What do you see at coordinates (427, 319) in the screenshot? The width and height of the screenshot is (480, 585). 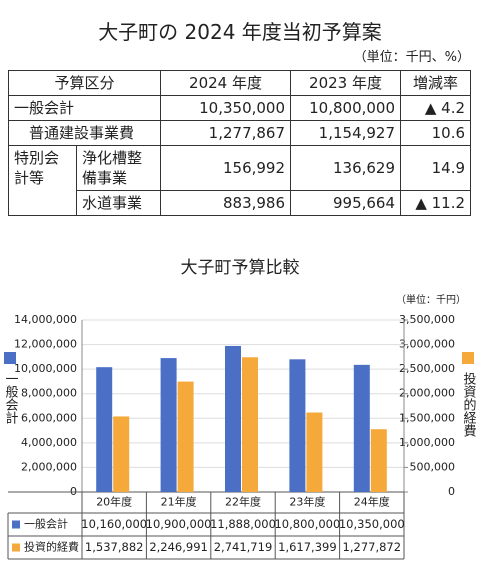 I see `y2-tick-label: 3,500,000` at bounding box center [427, 319].